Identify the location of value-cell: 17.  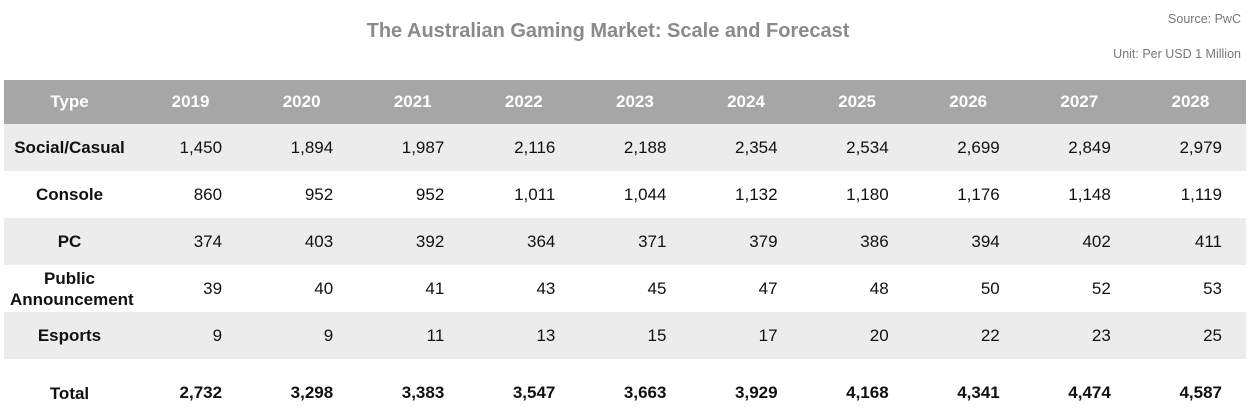
(746, 335).